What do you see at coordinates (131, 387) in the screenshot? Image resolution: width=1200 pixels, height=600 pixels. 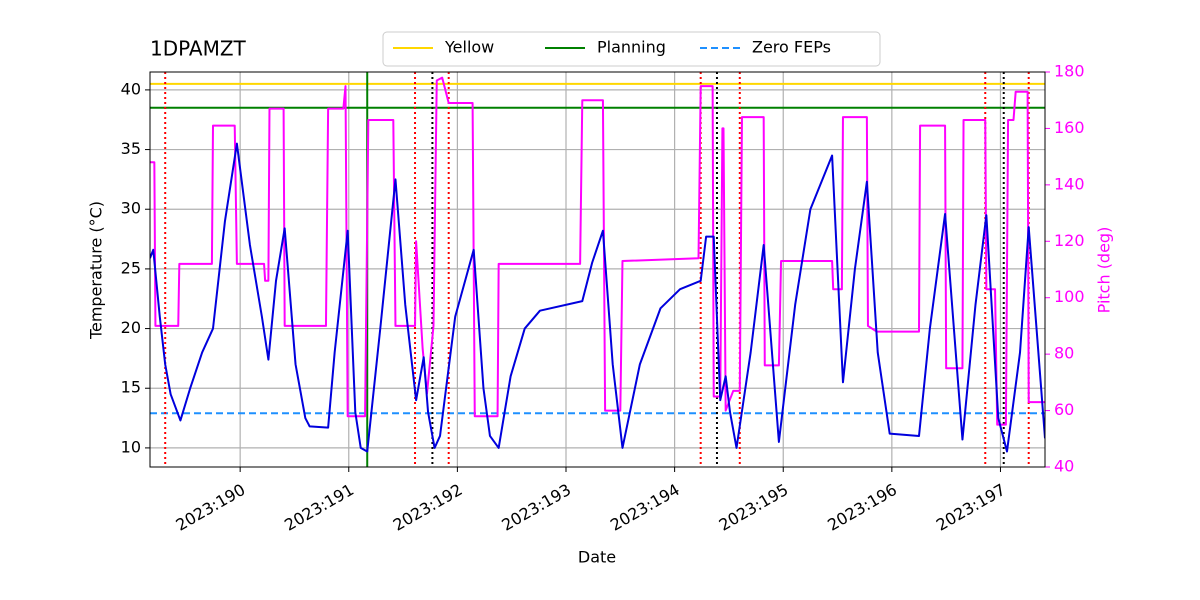 I see `y-tick-label: 15` at bounding box center [131, 387].